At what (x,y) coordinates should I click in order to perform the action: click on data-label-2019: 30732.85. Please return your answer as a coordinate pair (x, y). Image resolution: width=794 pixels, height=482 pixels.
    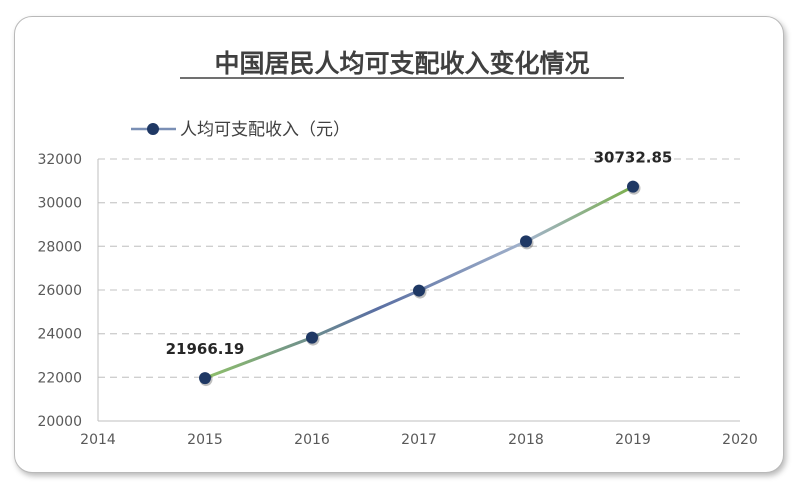
    Looking at the image, I should click on (633, 158).